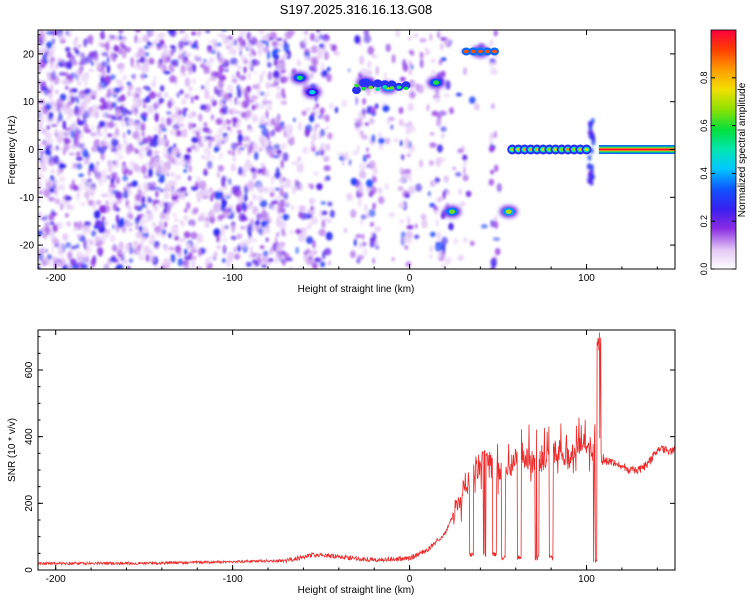  Describe the element at coordinates (356, 90) in the screenshot. I see `blob-segment` at that location.